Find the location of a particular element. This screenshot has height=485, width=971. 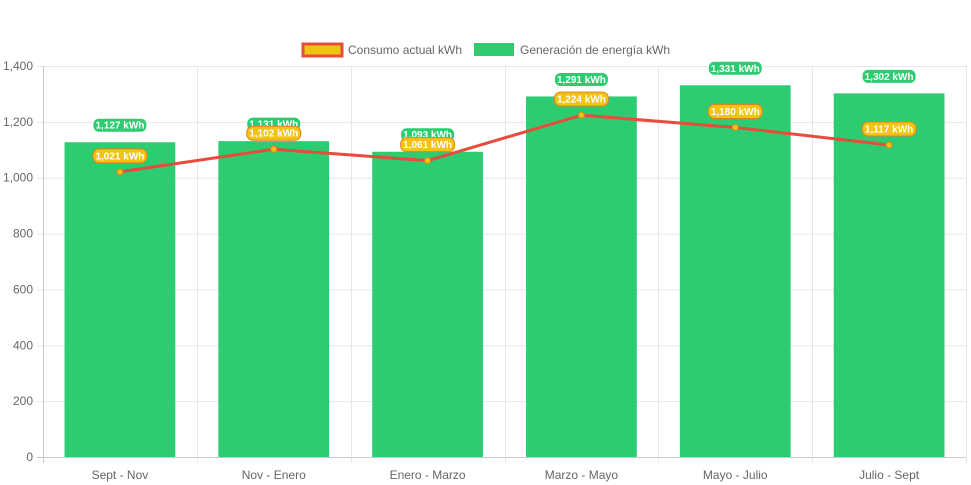

line-data-label: 1,102 kWh is located at coordinates (273, 134).